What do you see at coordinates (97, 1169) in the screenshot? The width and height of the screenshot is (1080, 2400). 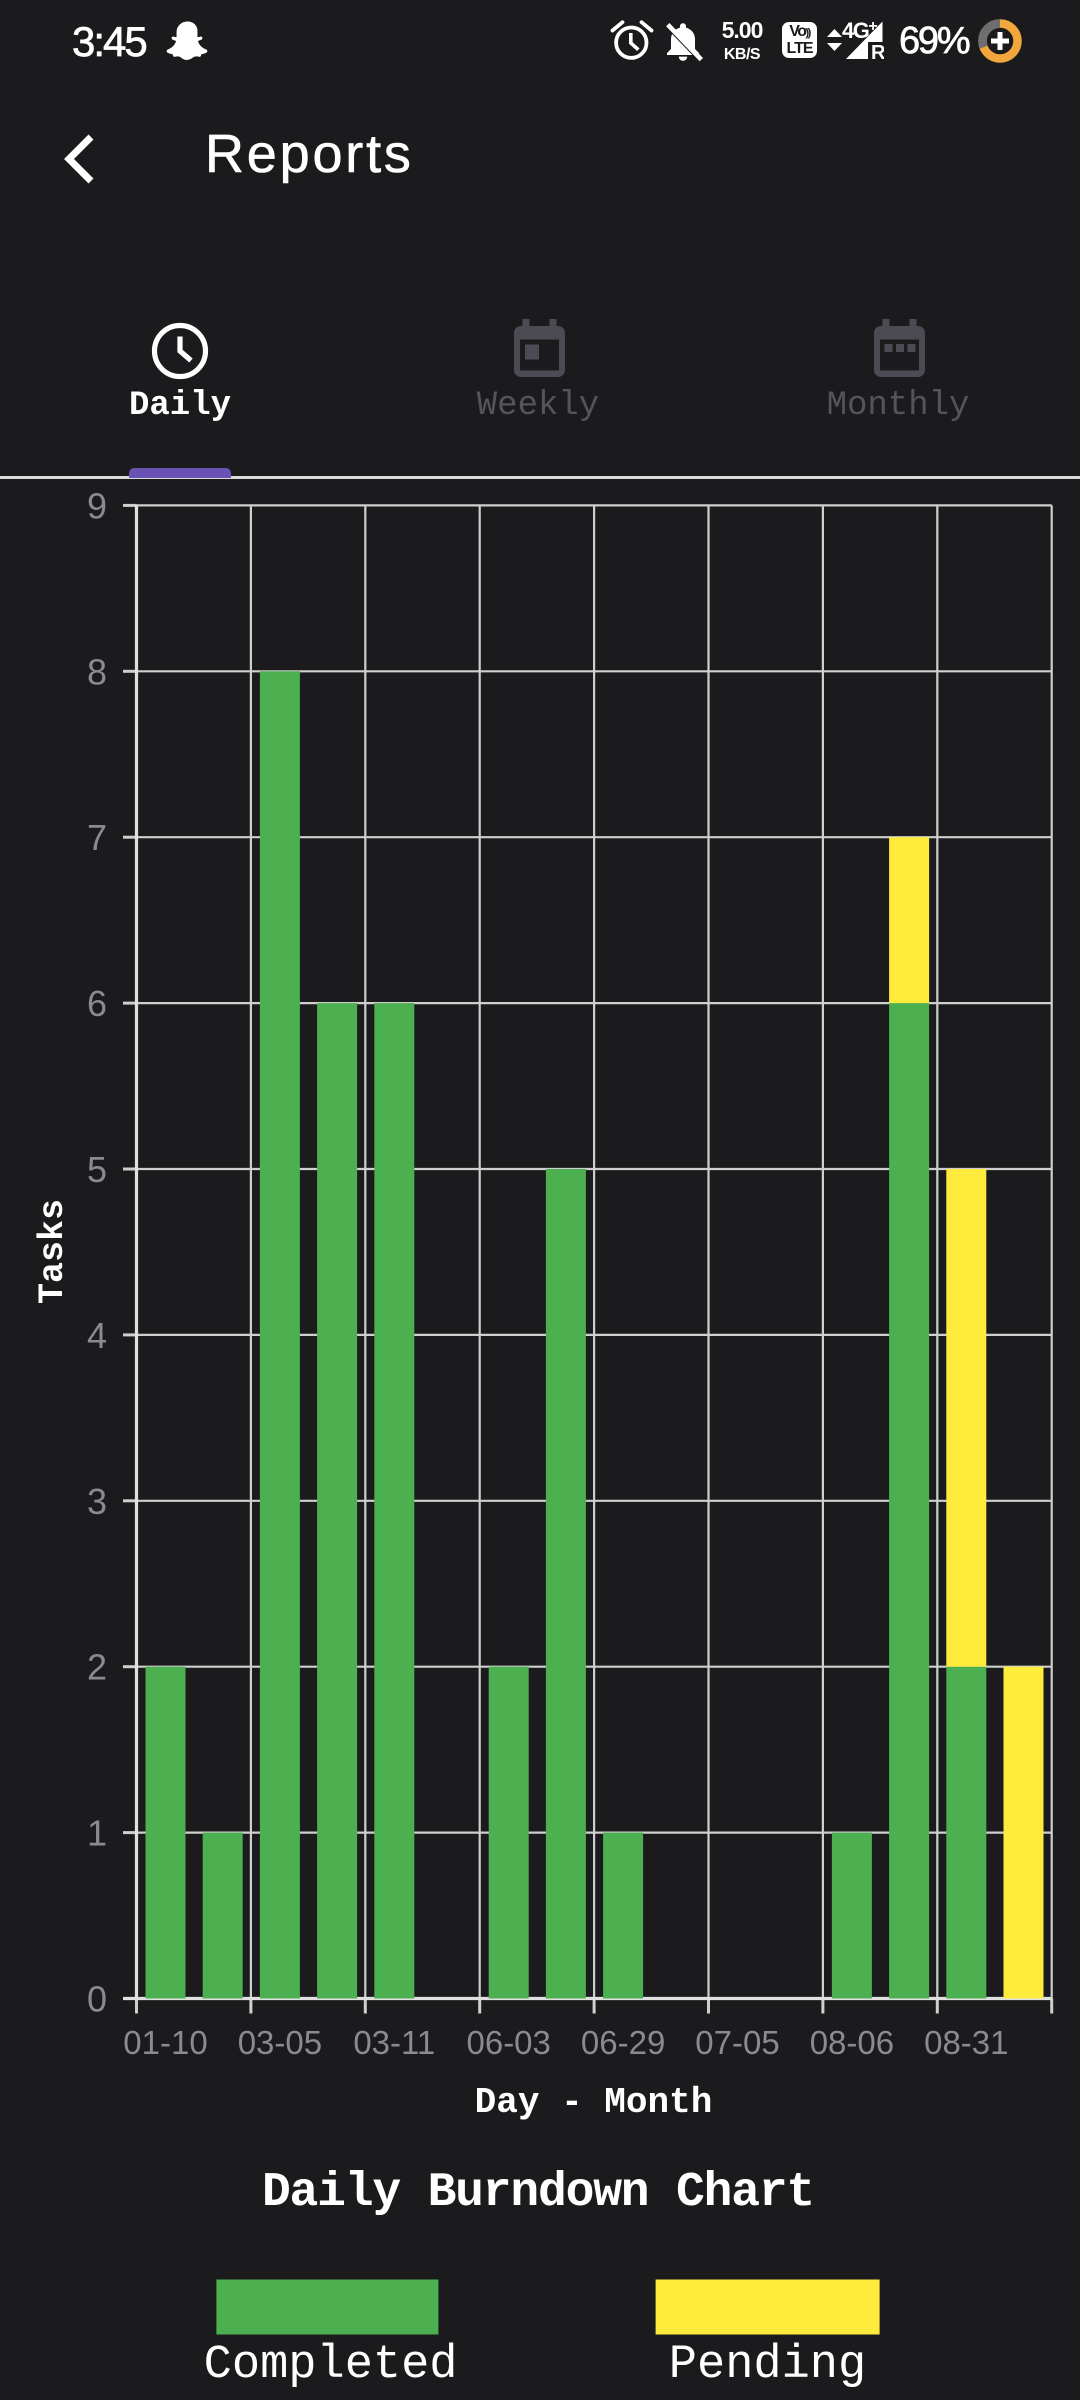 I see `svg-text: 5` at bounding box center [97, 1169].